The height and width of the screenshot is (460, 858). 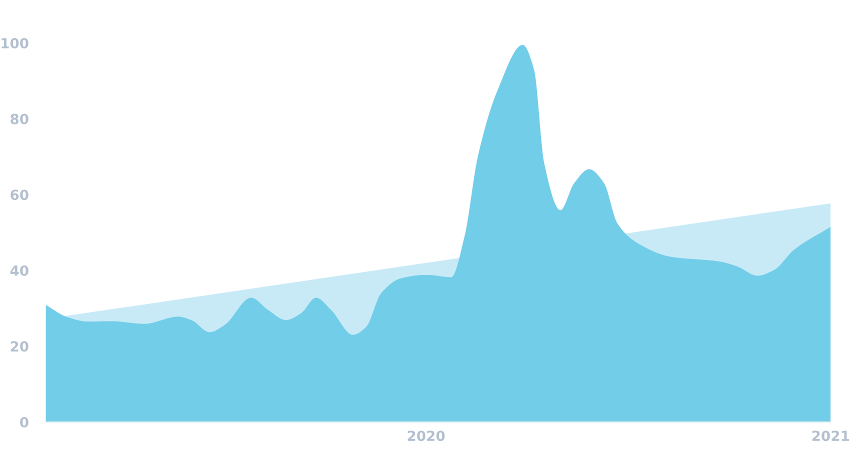 What do you see at coordinates (19, 270) in the screenshot?
I see `y-tick-label: 40` at bounding box center [19, 270].